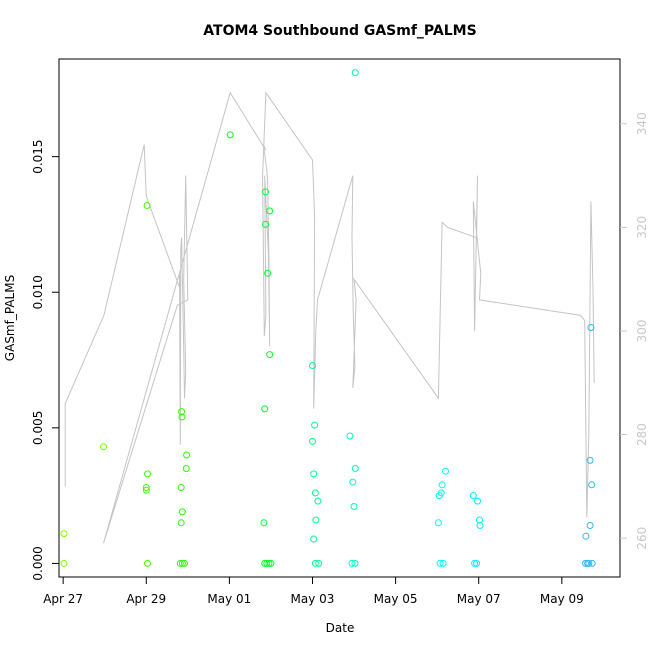 The height and width of the screenshot is (650, 650). I want to click on y2-tick-label: 260, so click(642, 538).